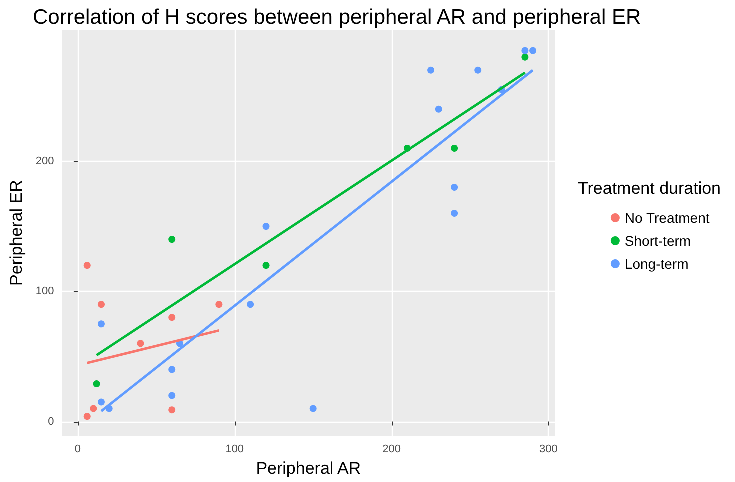 This screenshot has width=735, height=482. Describe the element at coordinates (649, 188) in the screenshot. I see `legend-title: Treatment duration` at that location.